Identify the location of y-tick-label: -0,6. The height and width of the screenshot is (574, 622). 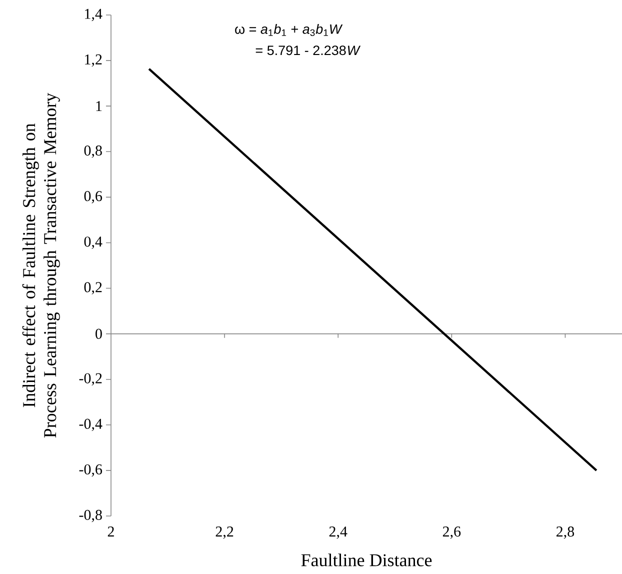
(90, 470).